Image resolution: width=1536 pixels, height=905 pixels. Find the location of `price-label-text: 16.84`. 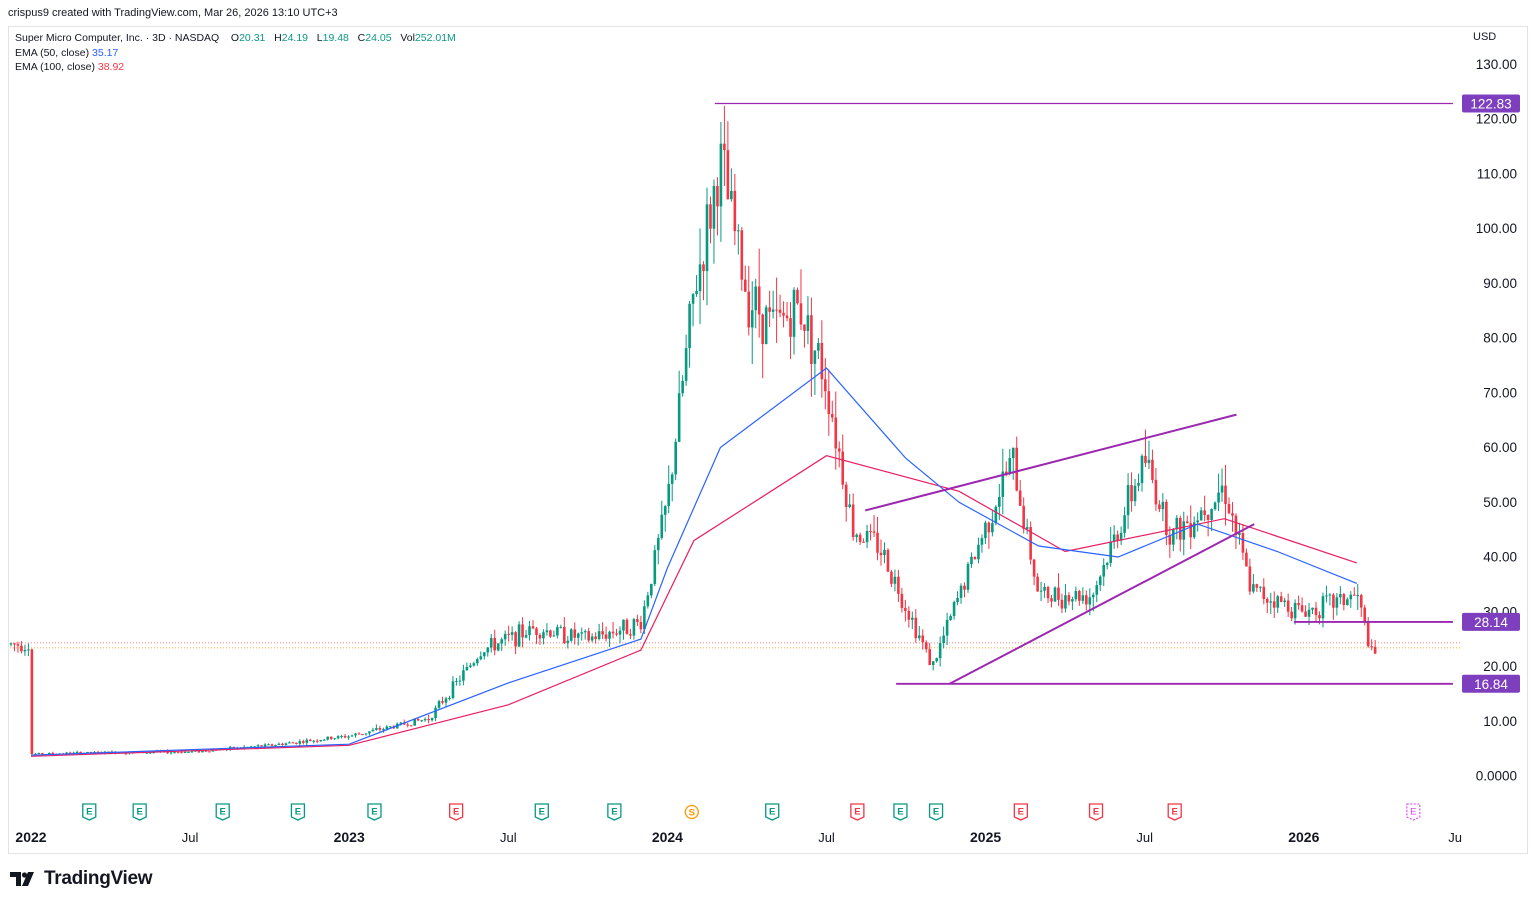

price-label-text: 16.84 is located at coordinates (1491, 684).